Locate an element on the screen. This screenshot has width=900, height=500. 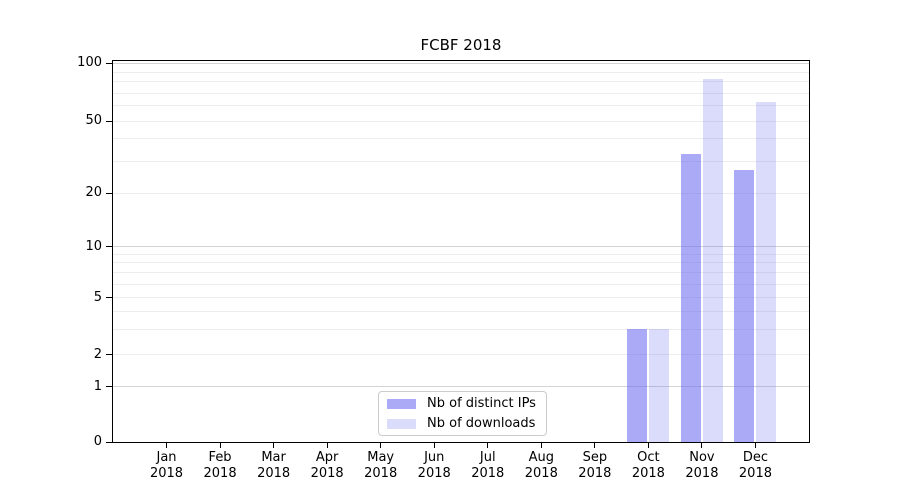
x-tick-label: Sep 2018 is located at coordinates (595, 466).